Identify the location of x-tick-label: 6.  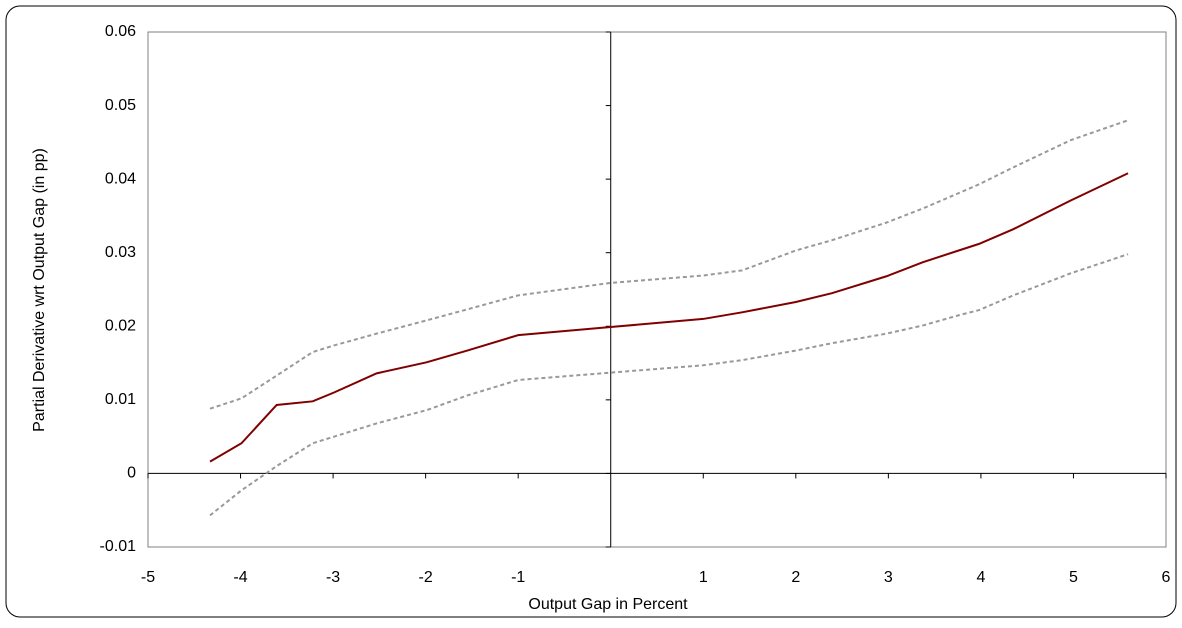
(1166, 577).